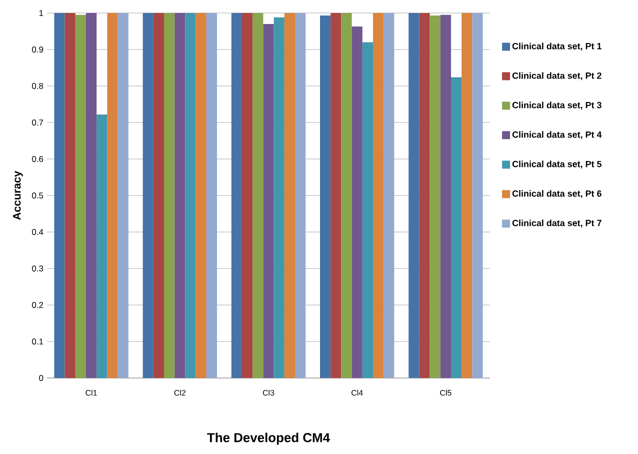 The height and width of the screenshot is (454, 638). Describe the element at coordinates (557, 194) in the screenshot. I see `legend-label: Clinical data set, Pt 6` at that location.